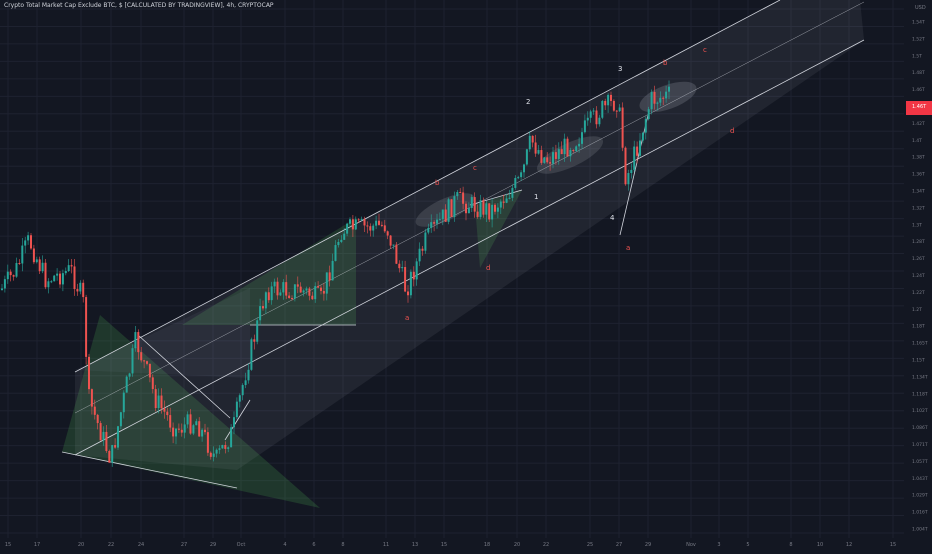 This screenshot has width=932, height=554. I want to click on x-tick-label: 13, so click(415, 545).